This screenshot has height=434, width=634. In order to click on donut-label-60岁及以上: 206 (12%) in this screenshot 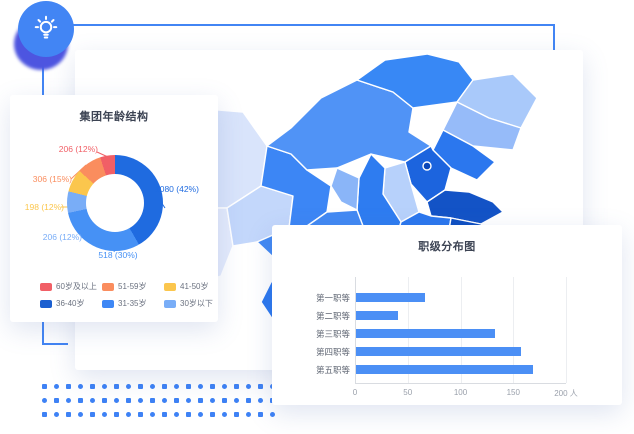, I will do `click(78, 149)`.